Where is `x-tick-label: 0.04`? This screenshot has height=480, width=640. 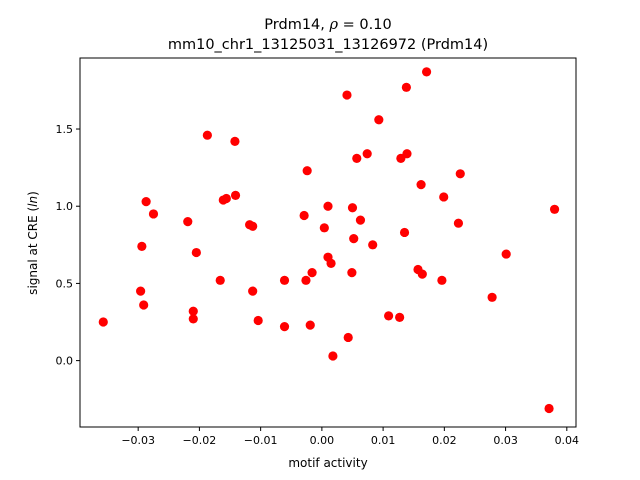 x-tick-label: 0.04 is located at coordinates (567, 440).